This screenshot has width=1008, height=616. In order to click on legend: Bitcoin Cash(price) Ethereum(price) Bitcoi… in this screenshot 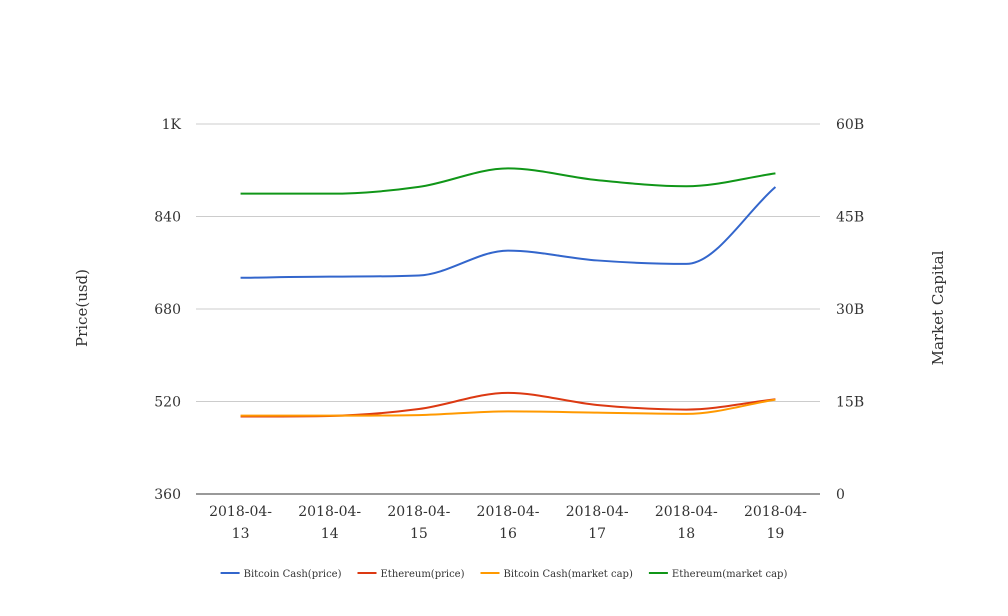, I will do `click(504, 574)`.